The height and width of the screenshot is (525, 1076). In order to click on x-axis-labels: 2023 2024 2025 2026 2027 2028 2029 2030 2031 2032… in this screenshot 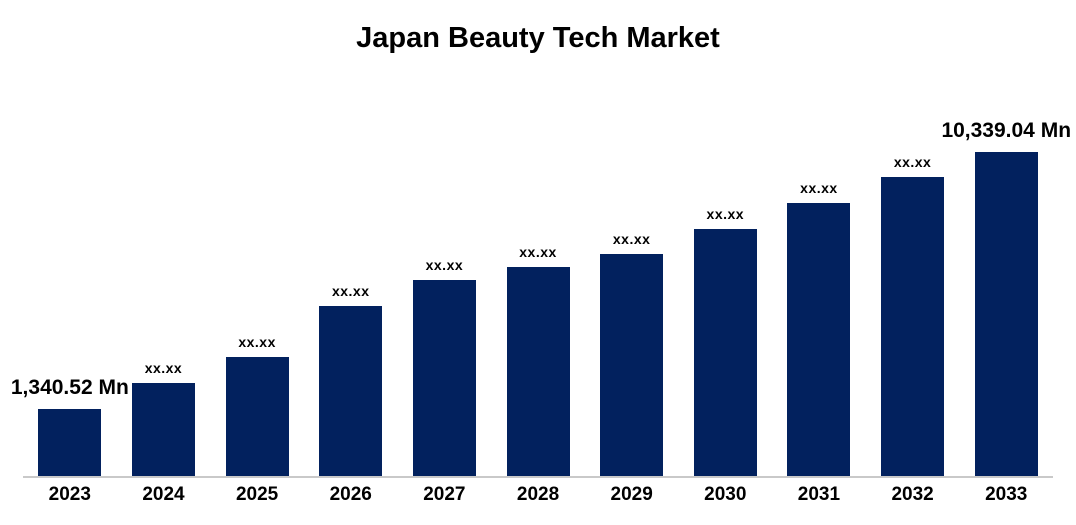, I will do `click(538, 495)`.